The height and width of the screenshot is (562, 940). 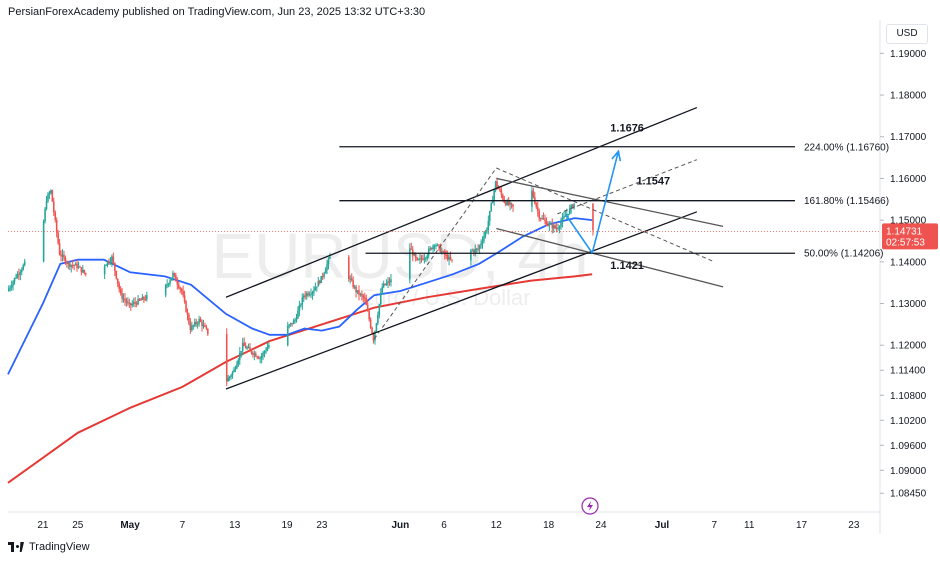 What do you see at coordinates (49, 547) in the screenshot?
I see `tradingview-brand: TradingView` at bounding box center [49, 547].